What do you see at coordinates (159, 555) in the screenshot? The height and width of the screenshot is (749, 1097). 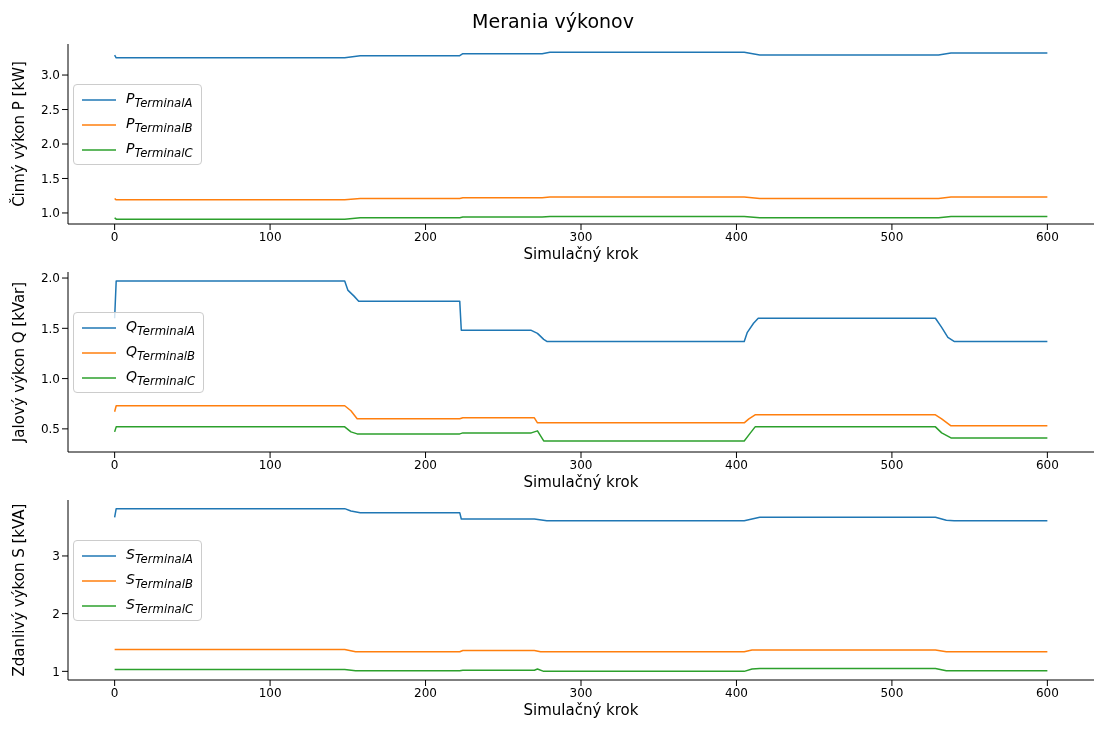 I see `legend-label: S$_{TerminalA}$` at bounding box center [159, 555].